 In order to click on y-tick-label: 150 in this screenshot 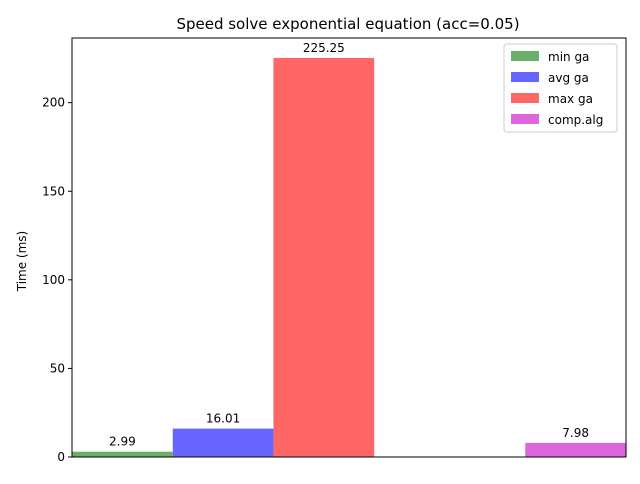, I will do `click(53, 191)`.